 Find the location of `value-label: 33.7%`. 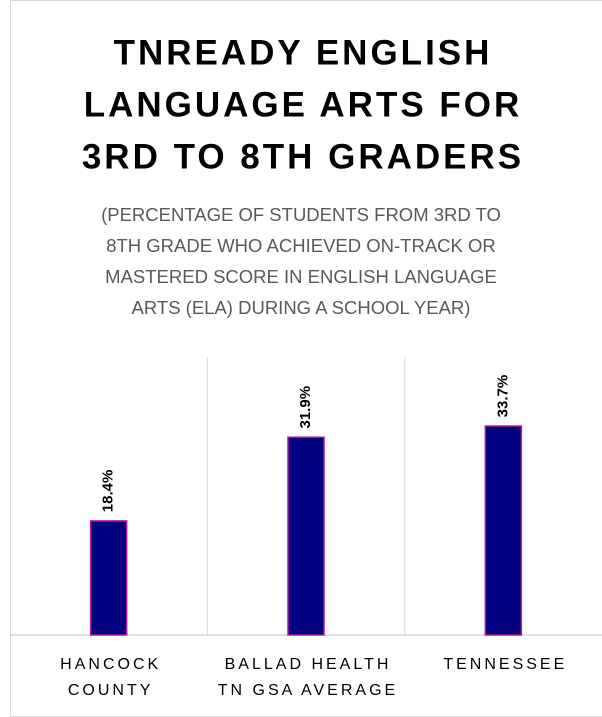

value-label: 33.7% is located at coordinates (502, 396).